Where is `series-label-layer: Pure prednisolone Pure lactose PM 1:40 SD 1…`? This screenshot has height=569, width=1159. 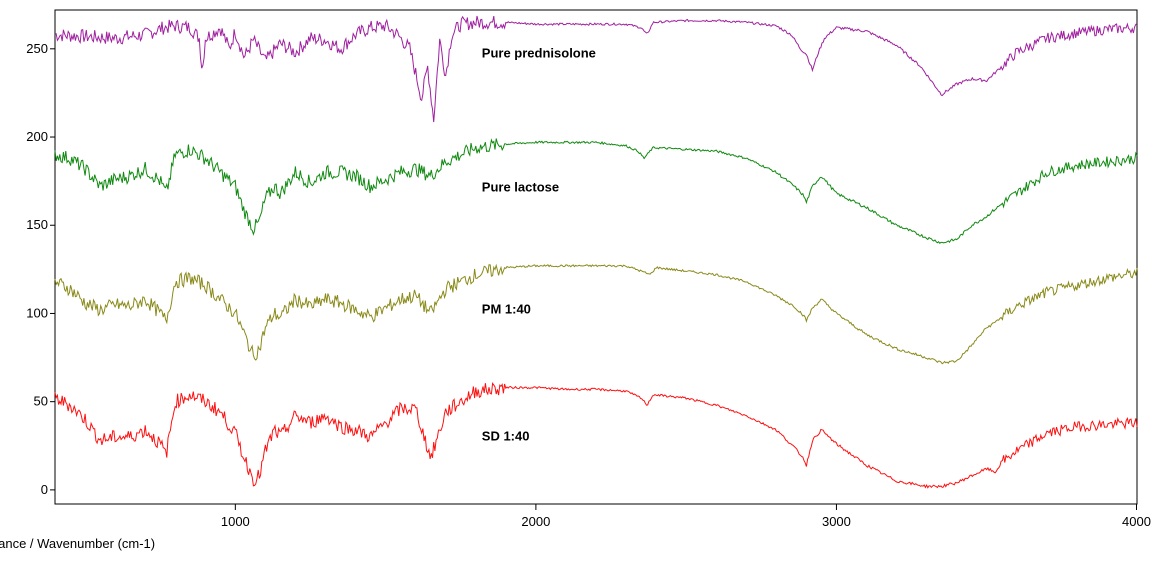
series-label-layer: Pure prednisolone Pure lactose PM 1:40 SD 1… is located at coordinates (539, 245).